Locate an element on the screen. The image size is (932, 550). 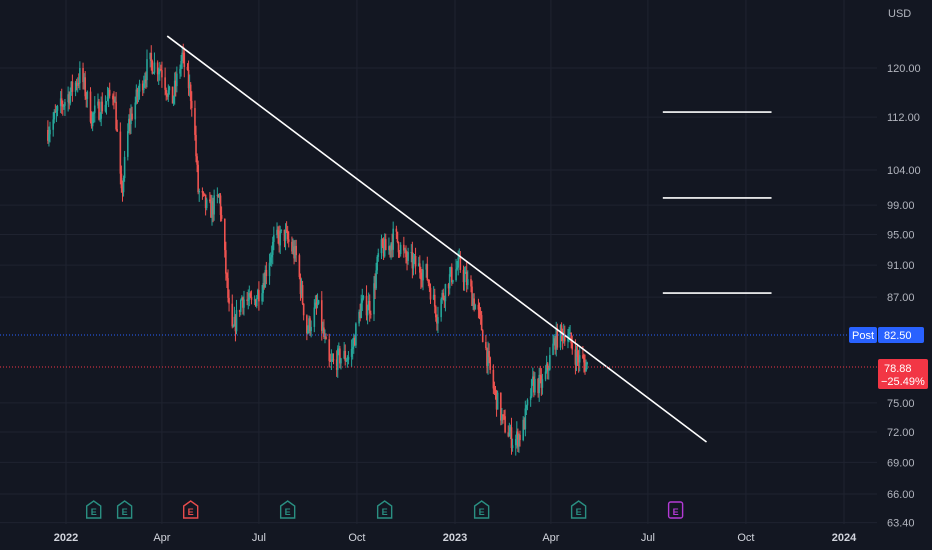
time-tick-label: 2024 is located at coordinates (844, 538).